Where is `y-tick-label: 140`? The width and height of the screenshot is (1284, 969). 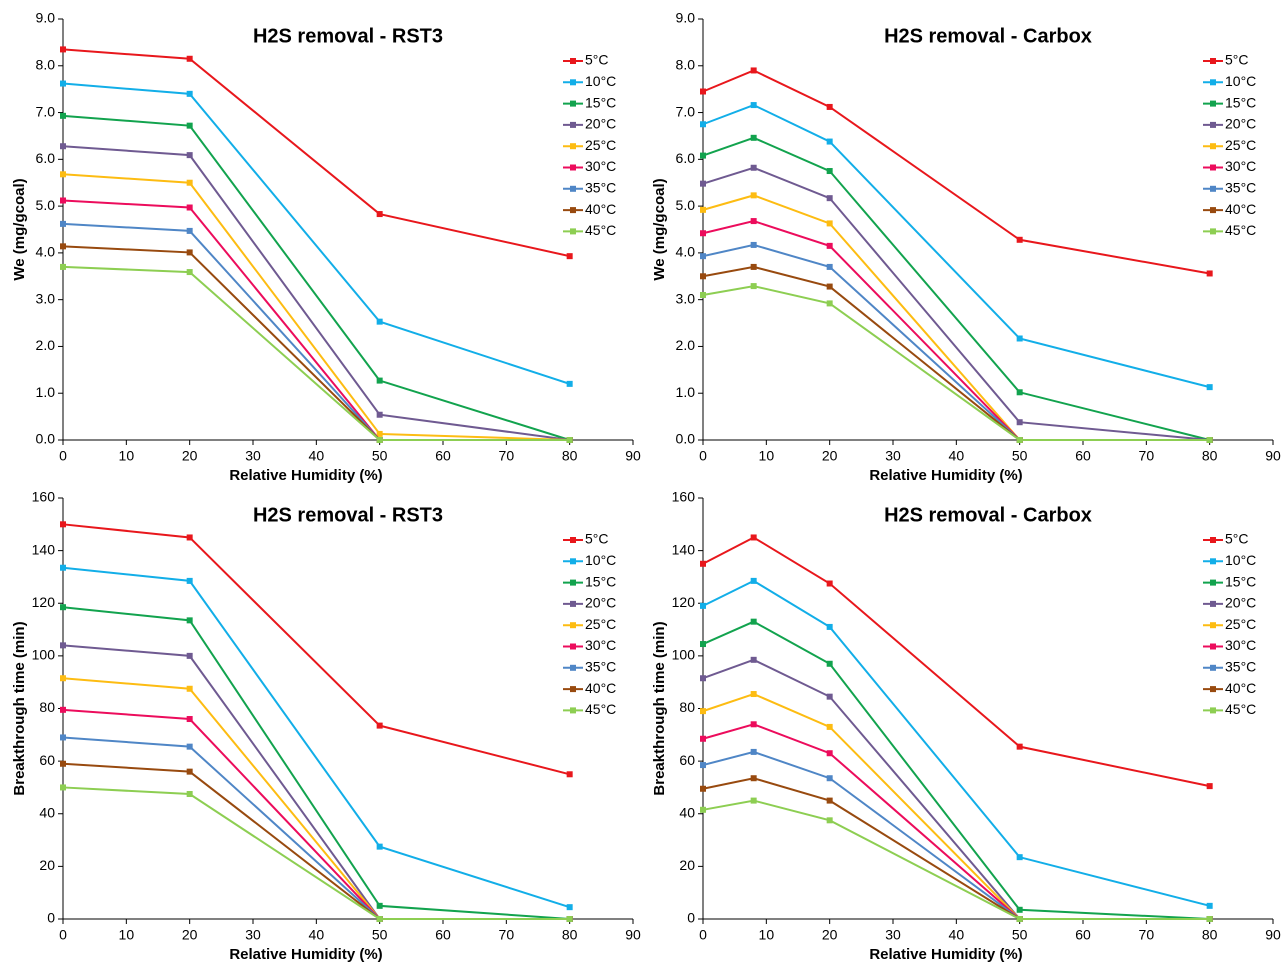 y-tick-label: 140 is located at coordinates (44, 549).